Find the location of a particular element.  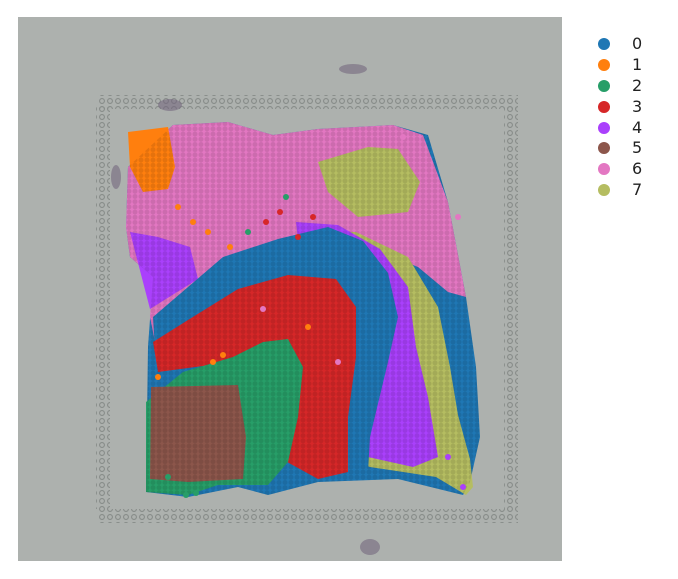

legend-item-2: 2 is located at coordinates (632, 86).